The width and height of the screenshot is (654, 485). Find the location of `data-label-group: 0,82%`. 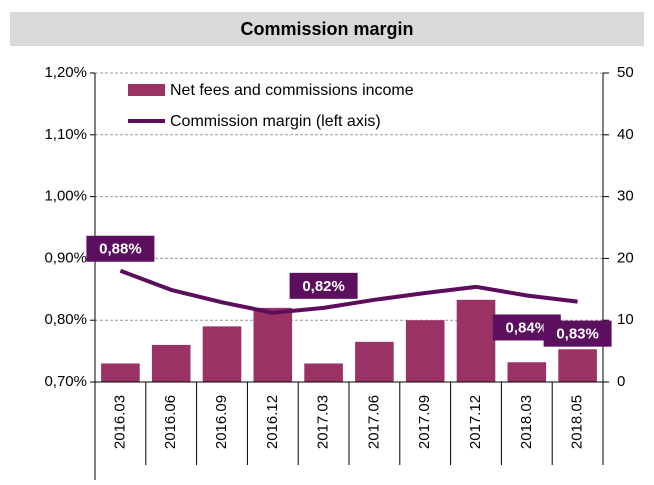

data-label-group: 0,82% is located at coordinates (323, 285).